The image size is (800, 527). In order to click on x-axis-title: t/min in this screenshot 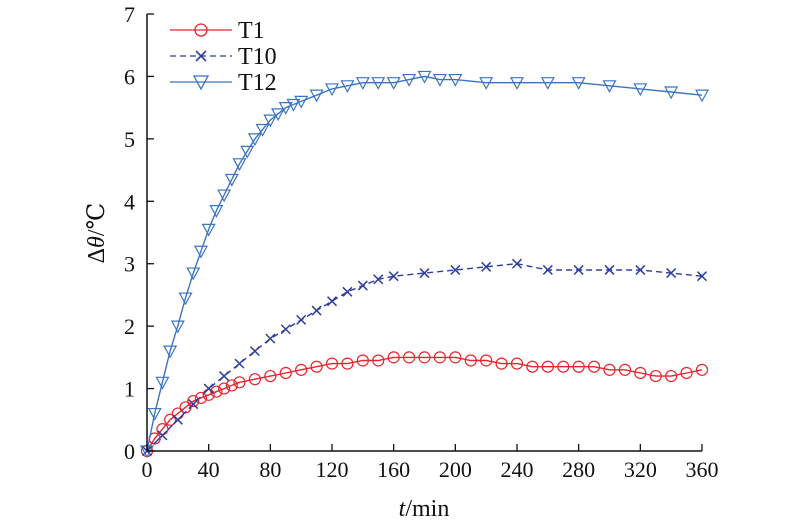, I will do `click(424, 509)`.